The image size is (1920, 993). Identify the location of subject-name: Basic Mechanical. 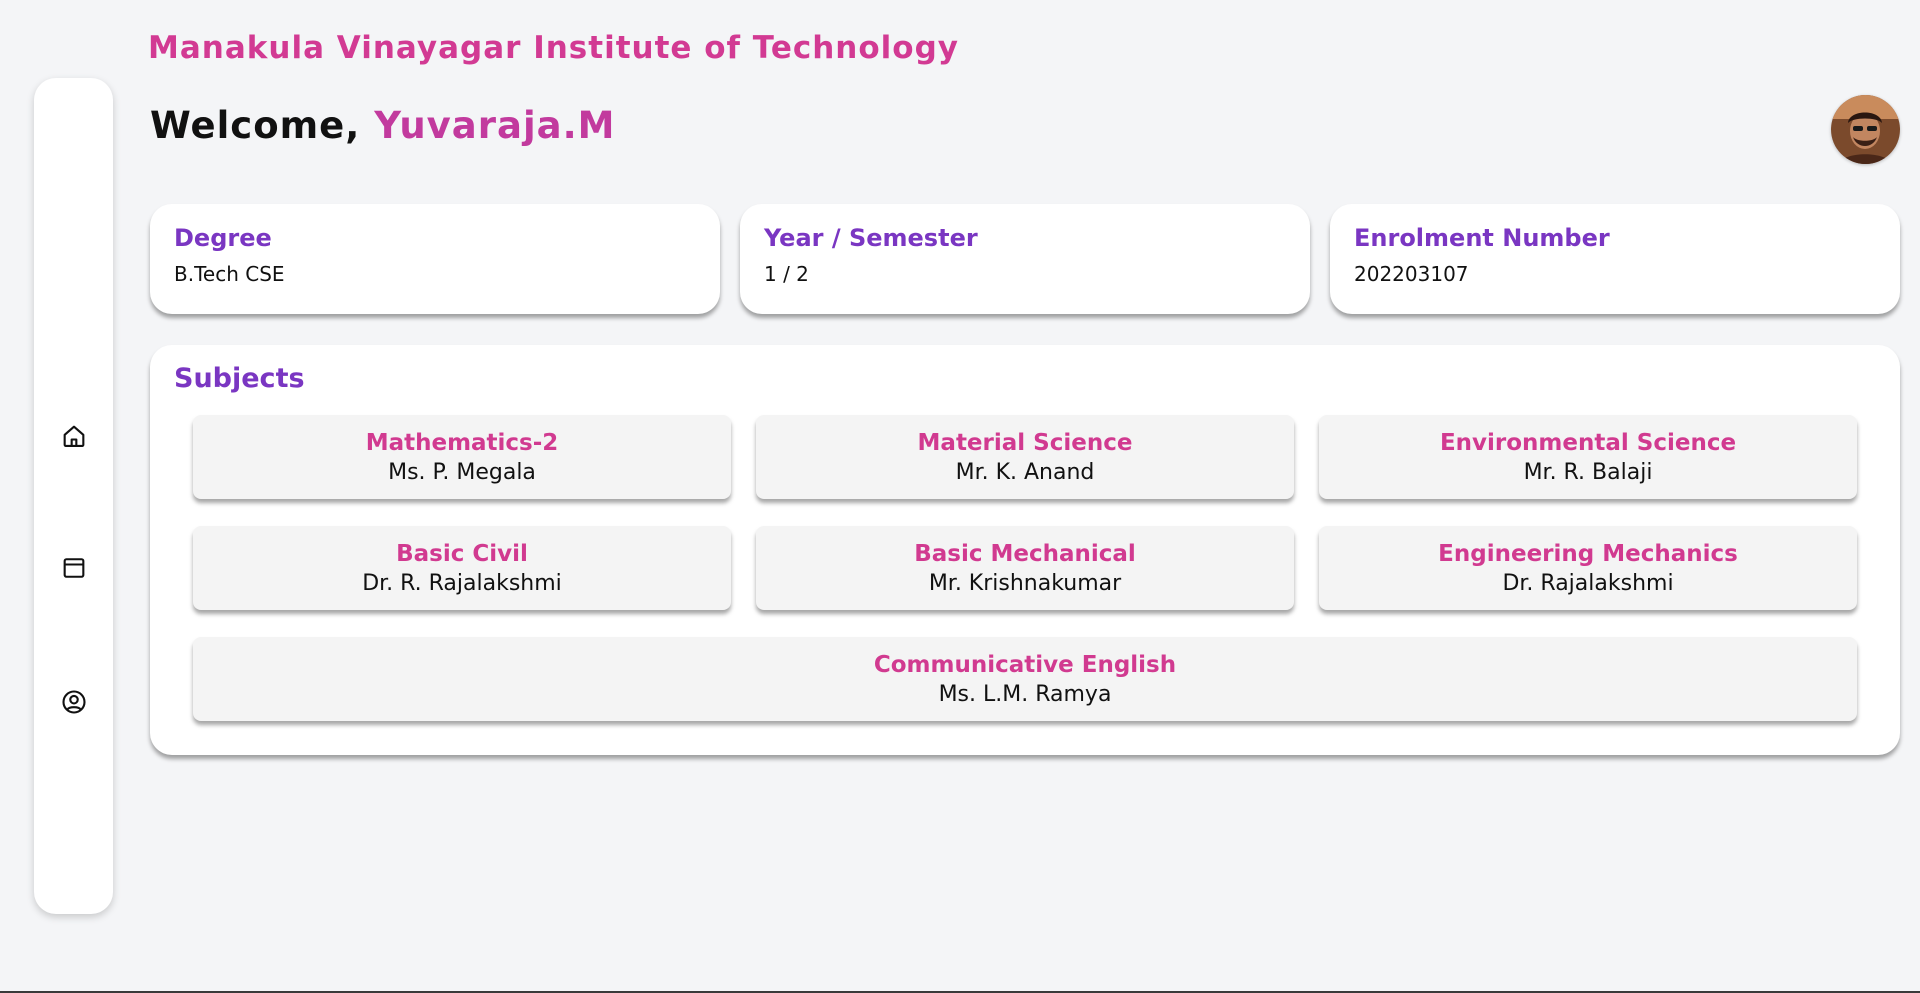
(1025, 553).